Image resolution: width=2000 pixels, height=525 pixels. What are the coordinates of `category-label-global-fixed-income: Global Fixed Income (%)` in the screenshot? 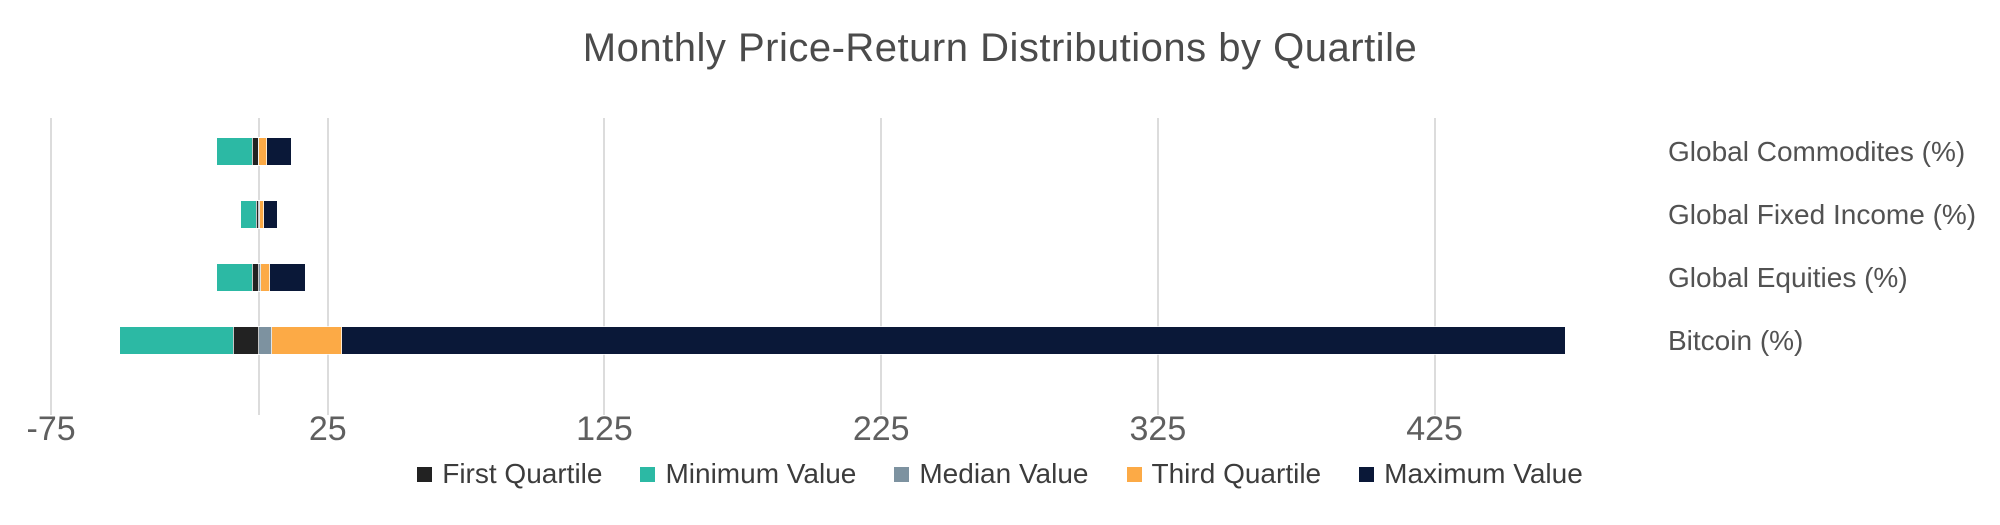 It's located at (1822, 214).